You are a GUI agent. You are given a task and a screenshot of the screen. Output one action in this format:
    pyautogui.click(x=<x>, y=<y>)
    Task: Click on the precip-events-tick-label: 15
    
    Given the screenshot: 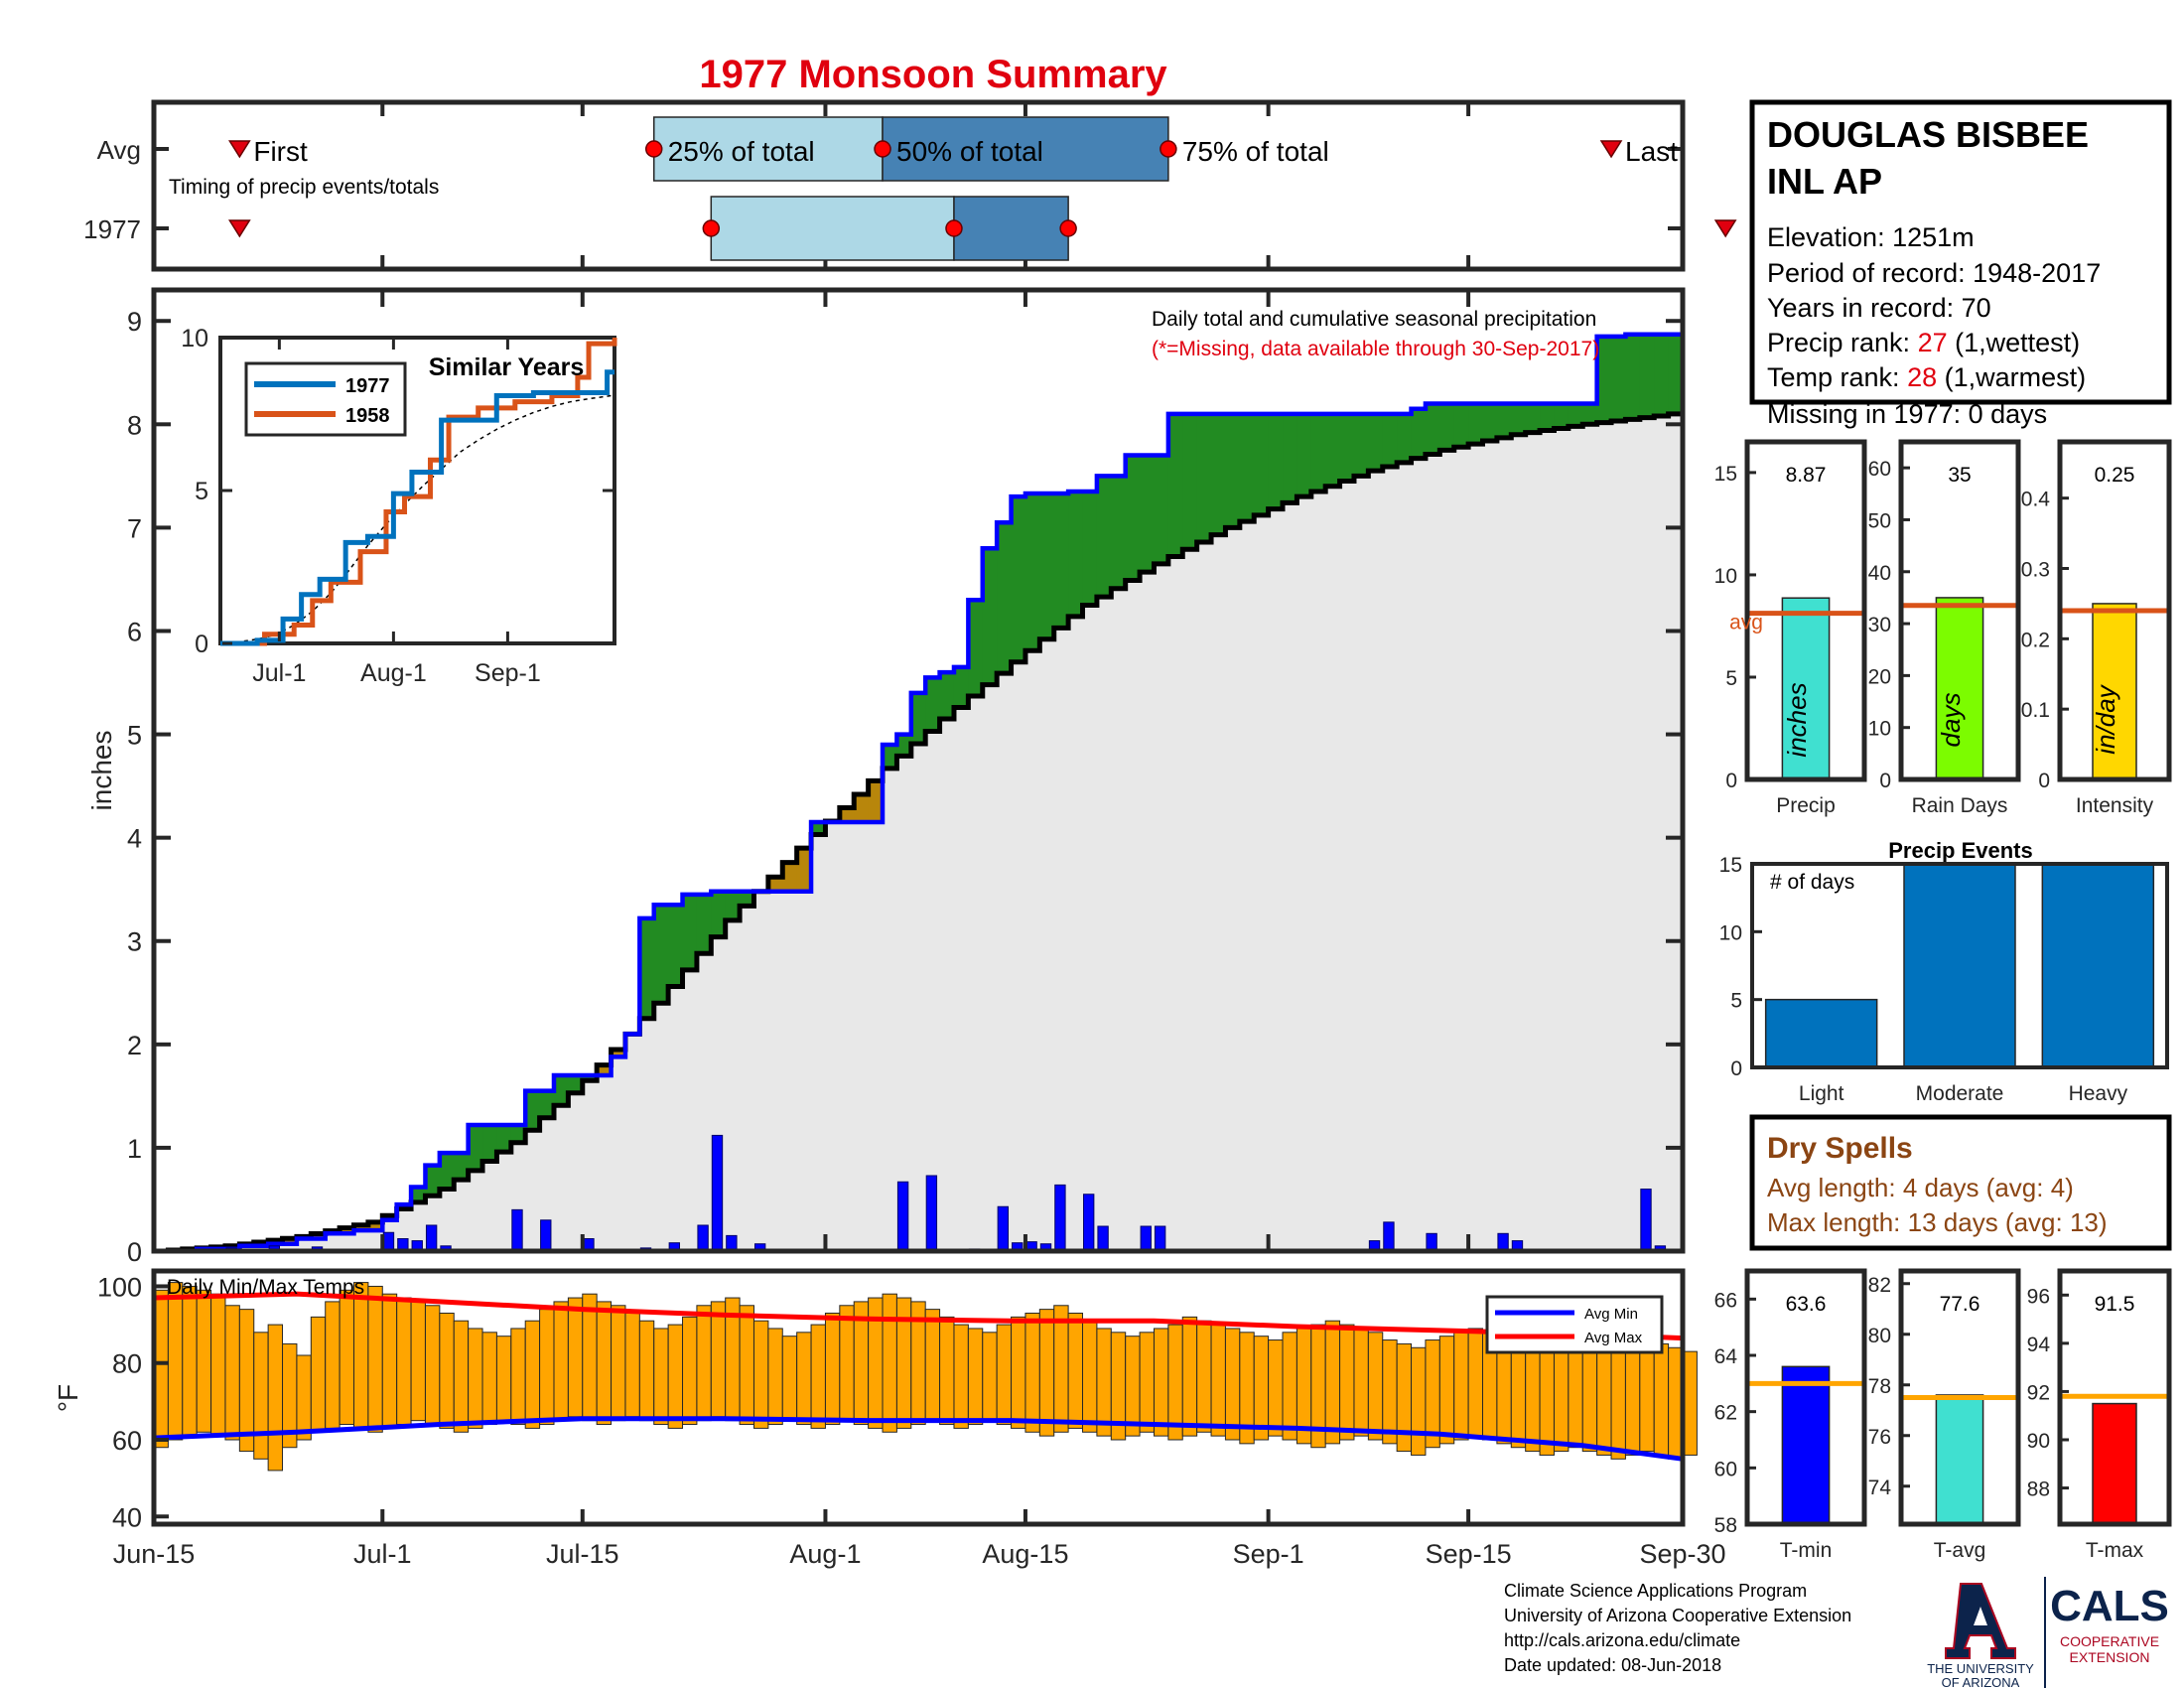 What is the action you would take?
    pyautogui.click(x=1730, y=865)
    